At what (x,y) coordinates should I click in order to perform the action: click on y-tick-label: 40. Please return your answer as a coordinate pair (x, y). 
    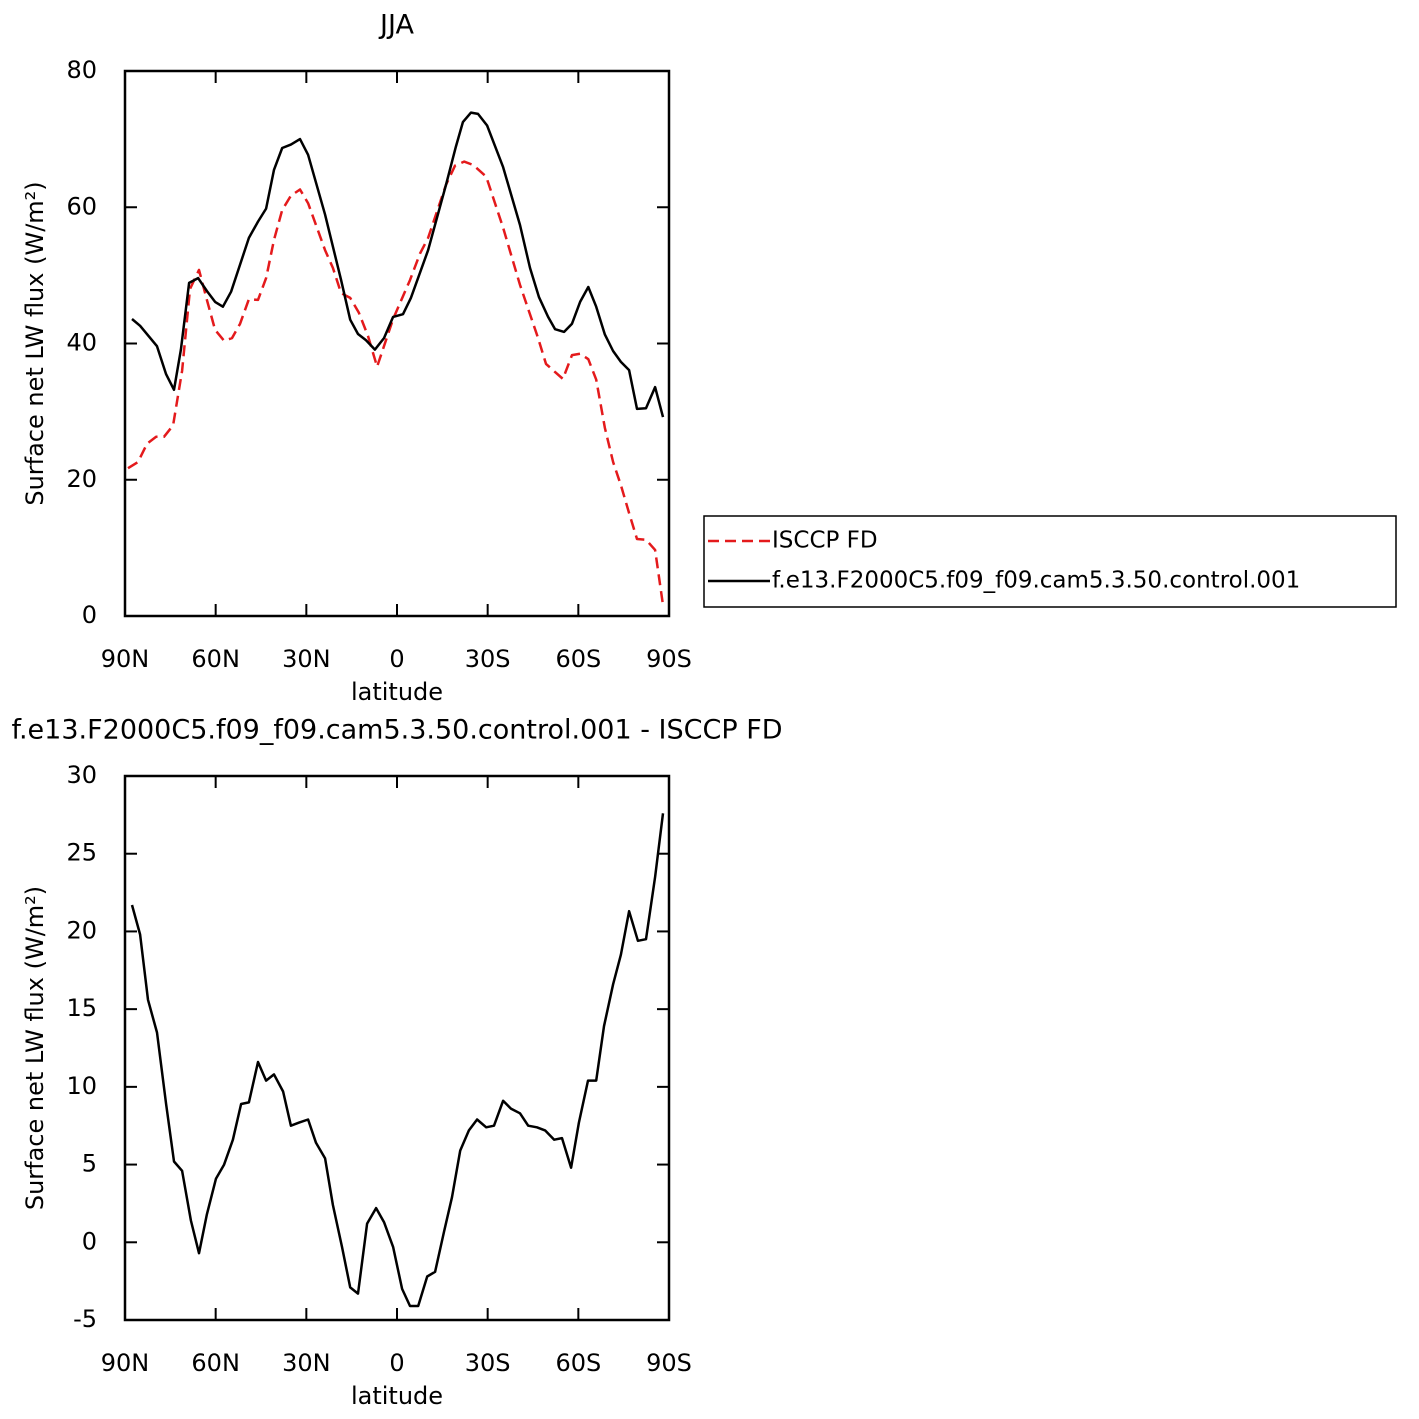
    Looking at the image, I should click on (81, 343).